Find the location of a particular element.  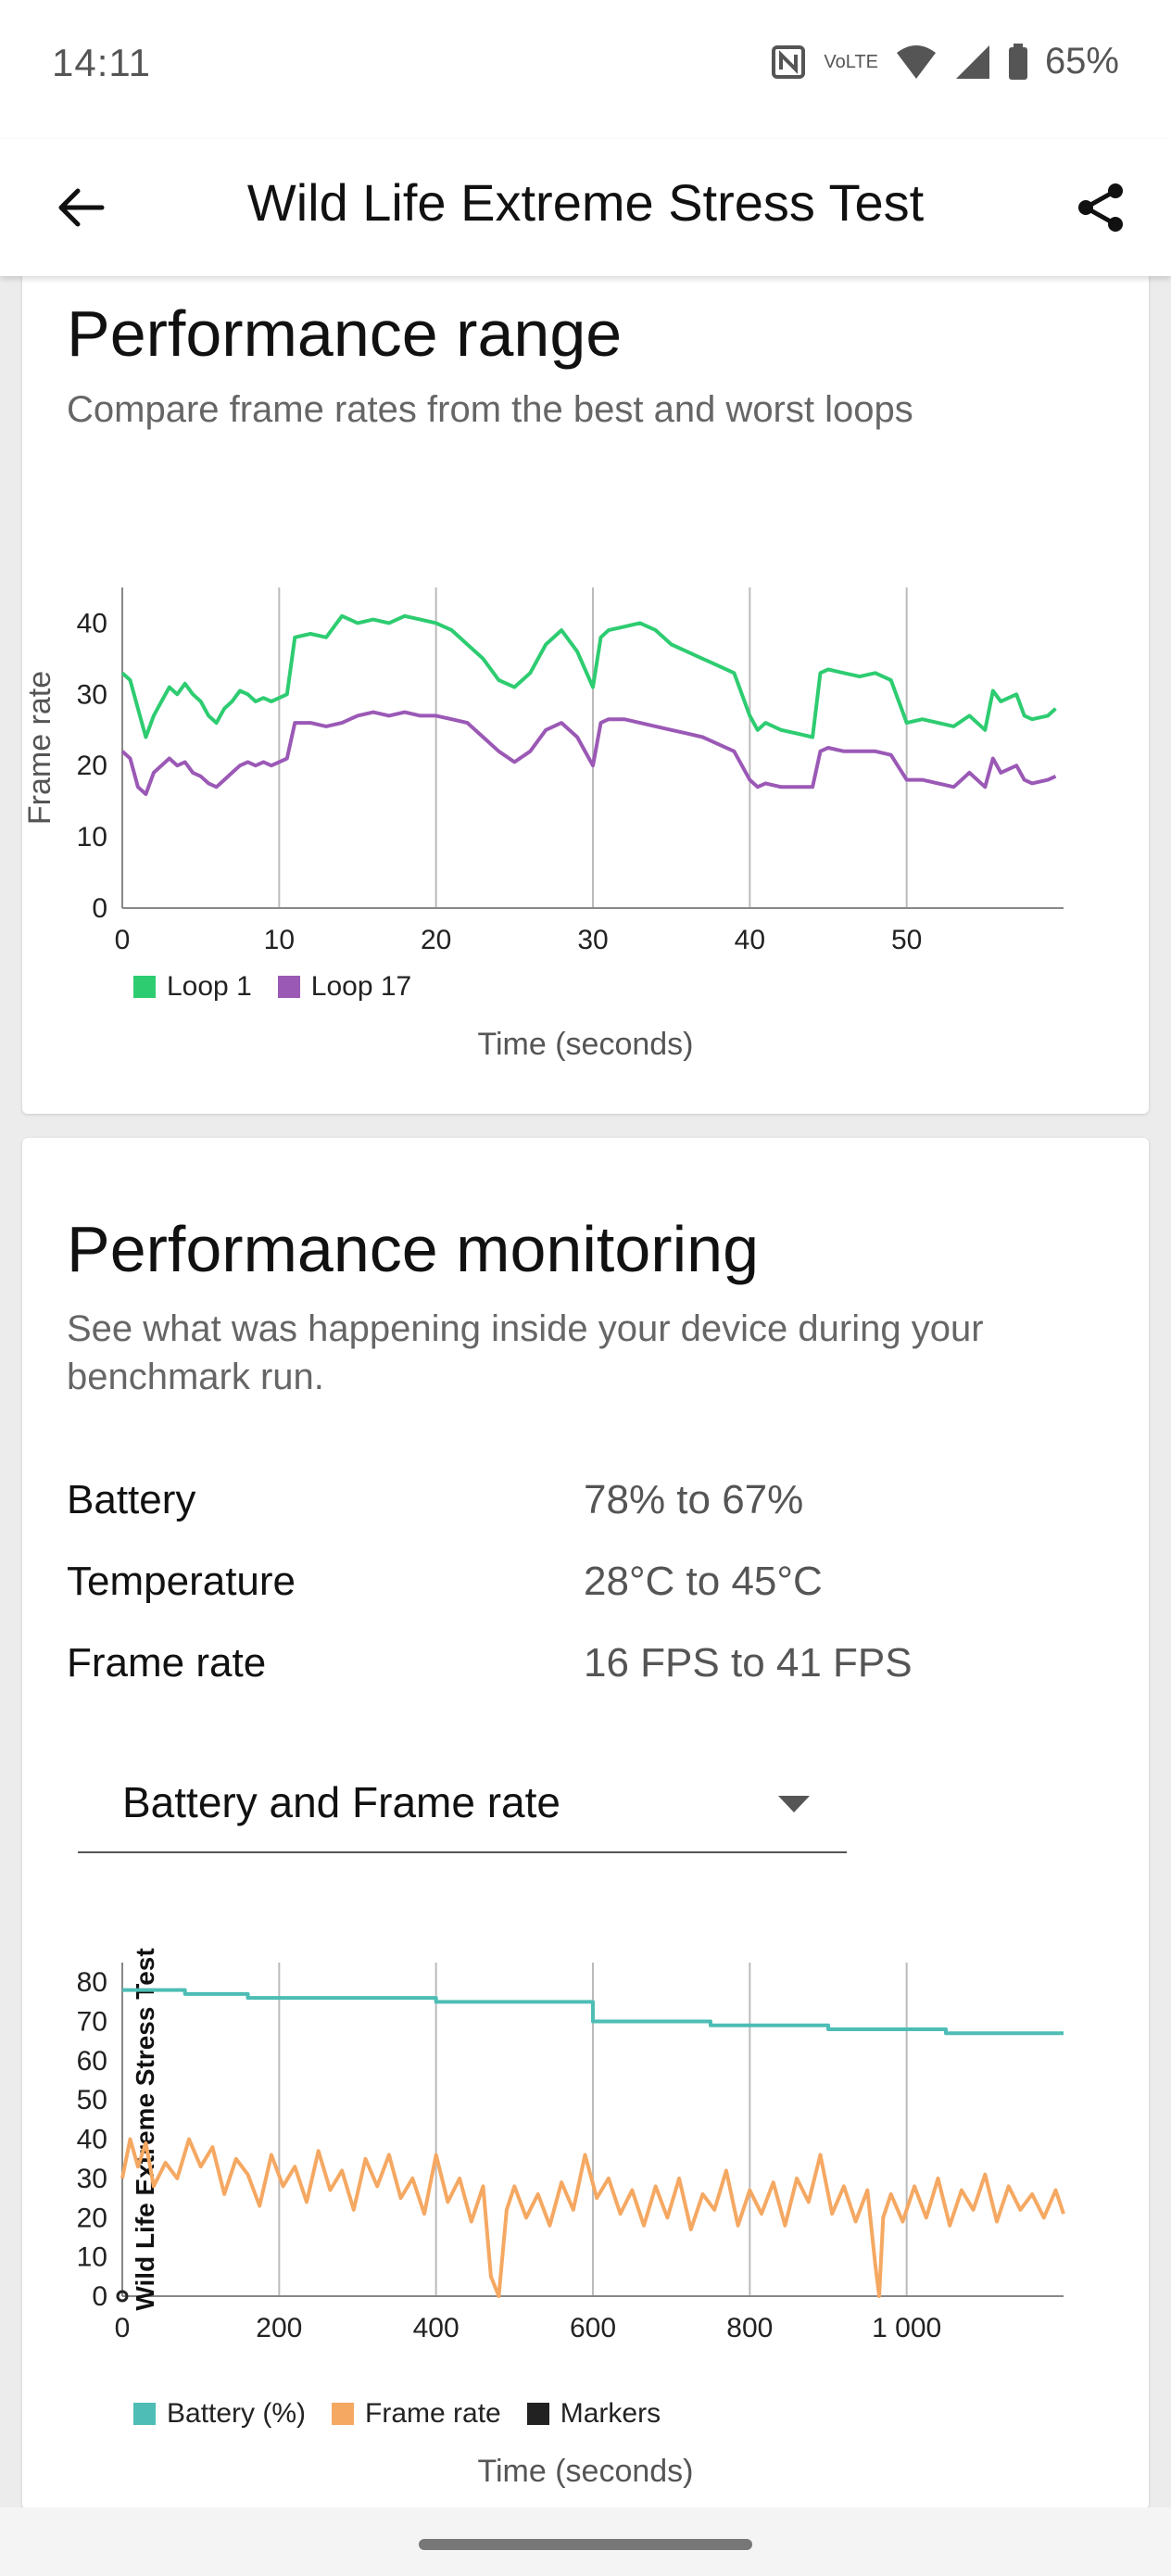

legend-item-loop-1: Loop 1 is located at coordinates (193, 987).